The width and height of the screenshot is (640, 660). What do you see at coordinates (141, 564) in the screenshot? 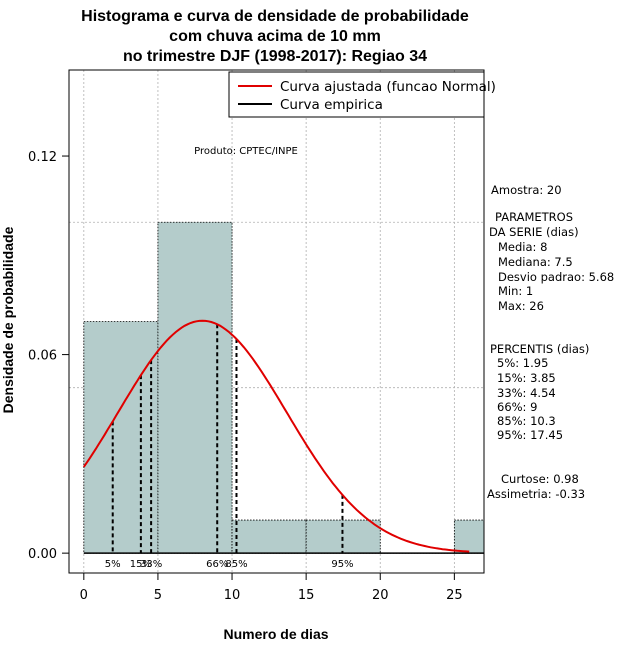
I see `percentile-label: 15%` at bounding box center [141, 564].